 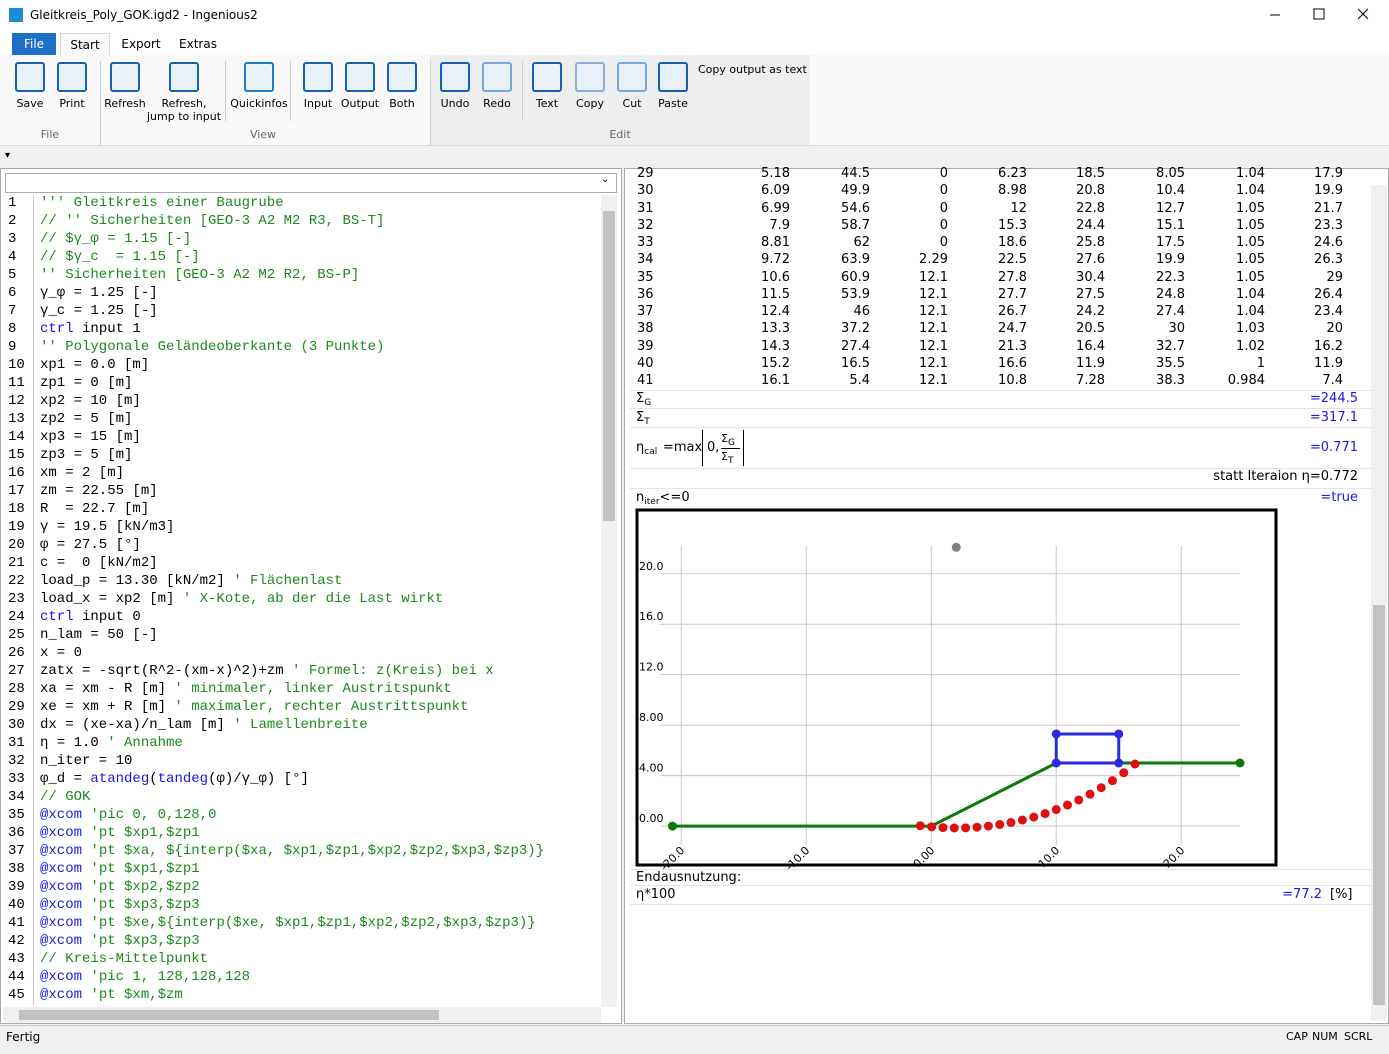 I want to click on window-title: Gleitkreis_Poly_GOK.igd2 - Ingenious2, so click(x=144, y=15).